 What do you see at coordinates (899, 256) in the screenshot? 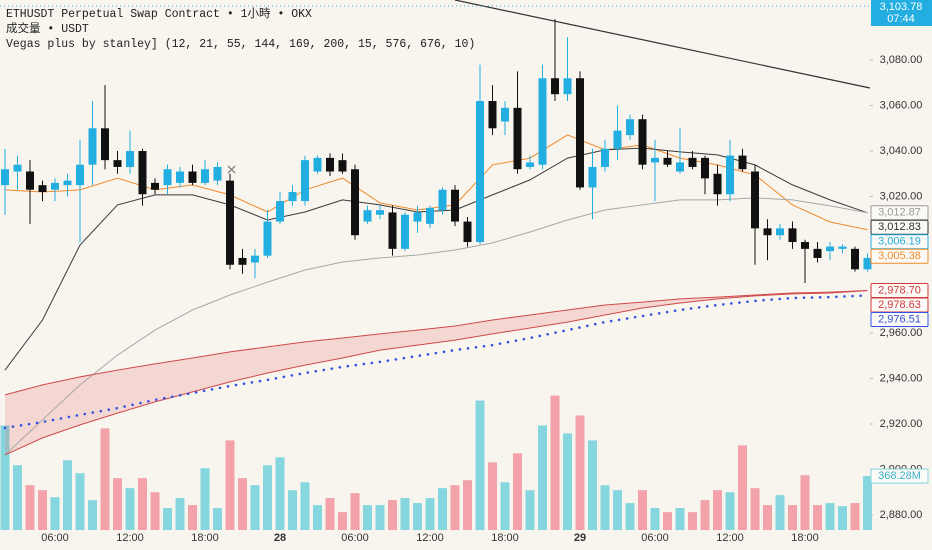
I see `price-label: 3,005.38` at bounding box center [899, 256].